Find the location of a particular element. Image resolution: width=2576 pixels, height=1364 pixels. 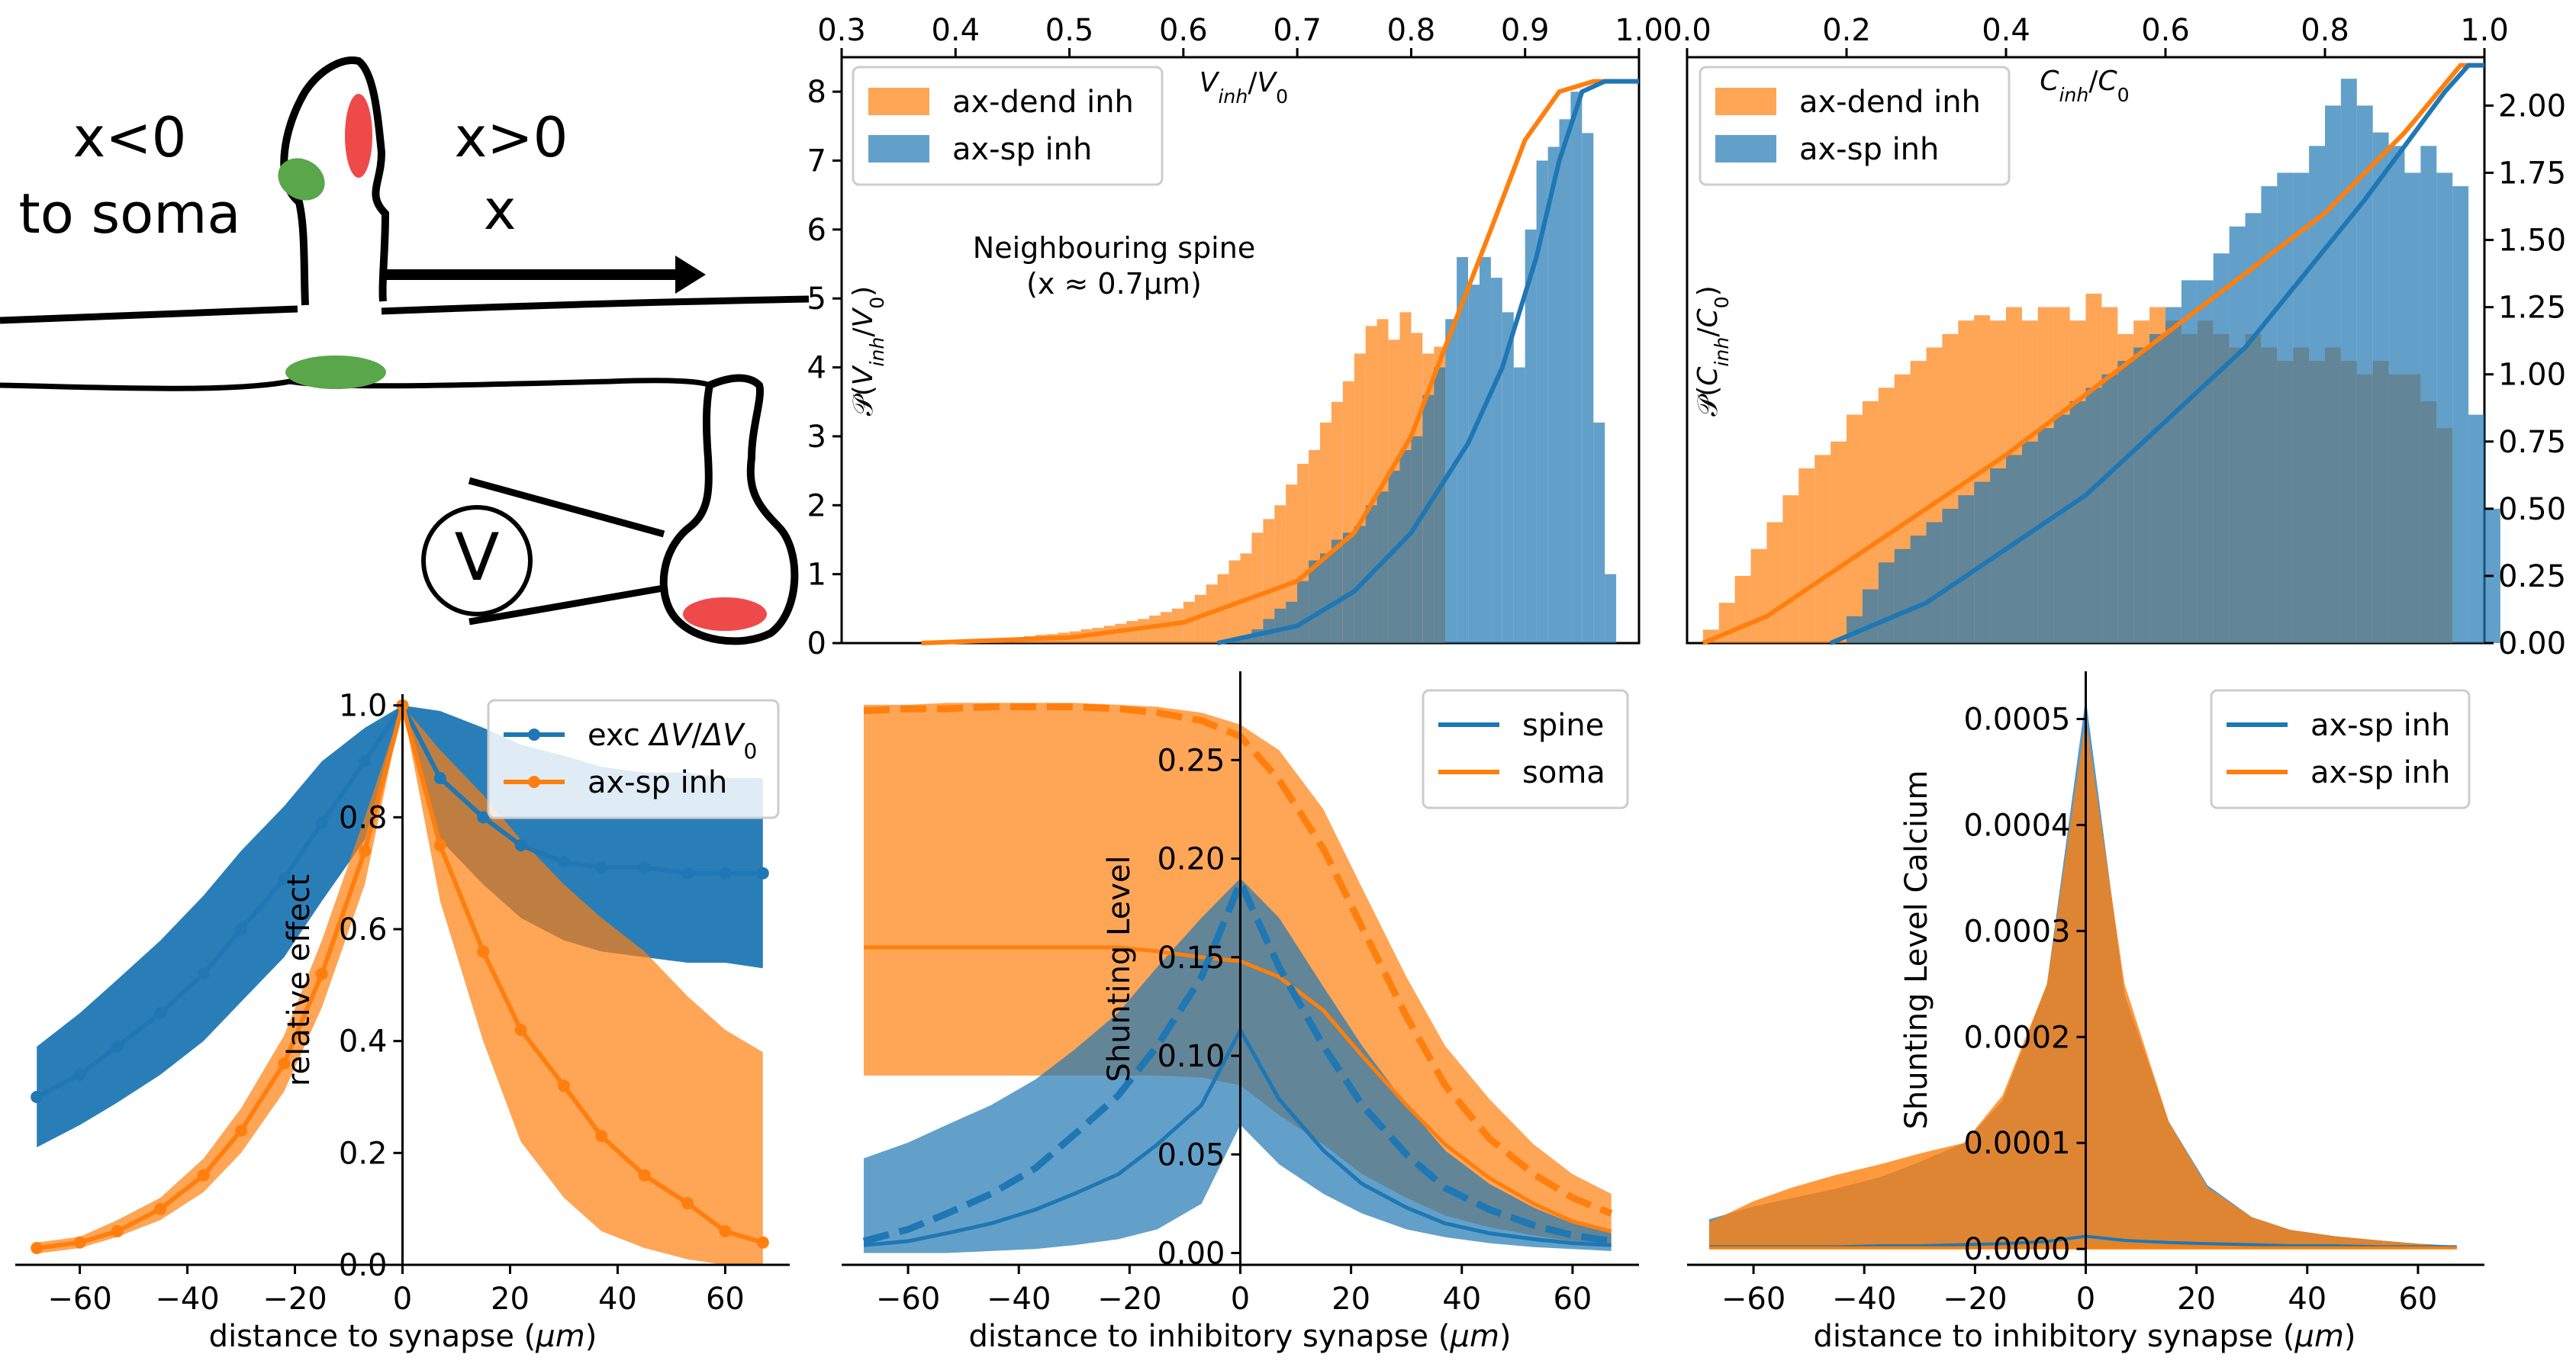

shunting-level-xtick-label: 60 is located at coordinates (1572, 1299).